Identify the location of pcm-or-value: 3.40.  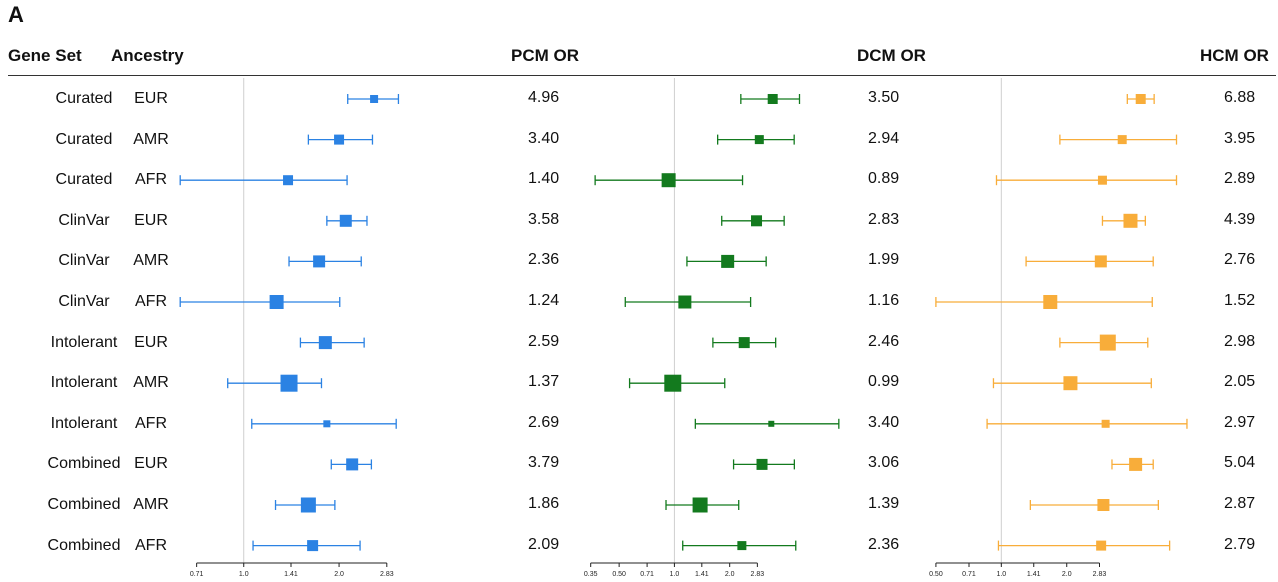
(544, 138).